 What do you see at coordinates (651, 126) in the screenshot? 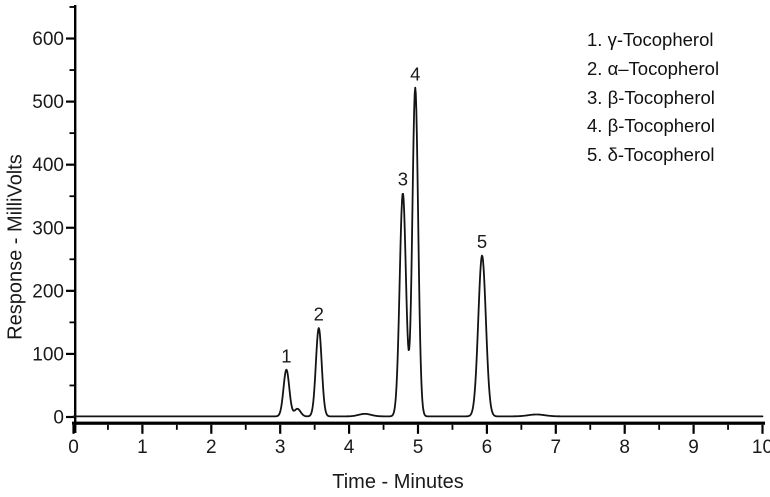
I see `legend-item-4: 4. β-Tocopherol` at bounding box center [651, 126].